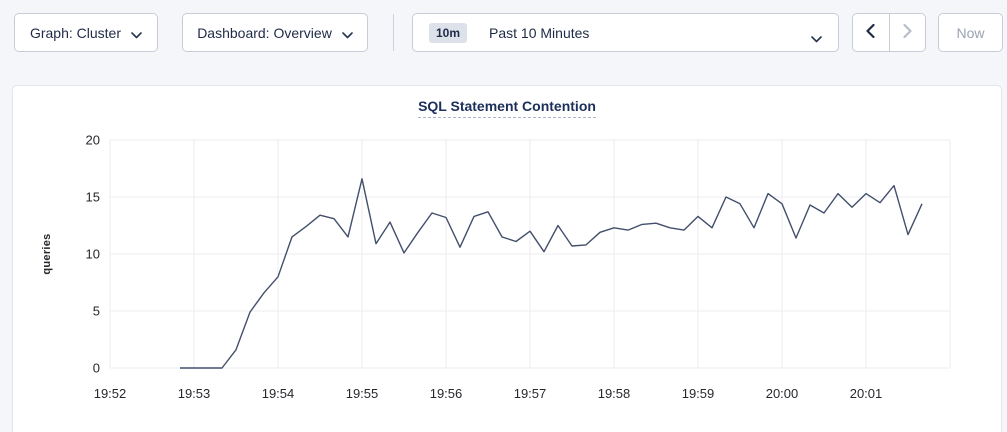 The image size is (1007, 432). I want to click on y-tick-label: 15, so click(93, 197).